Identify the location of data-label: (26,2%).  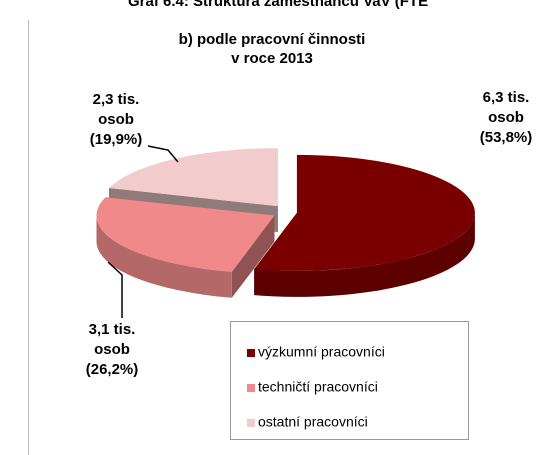
(112, 369).